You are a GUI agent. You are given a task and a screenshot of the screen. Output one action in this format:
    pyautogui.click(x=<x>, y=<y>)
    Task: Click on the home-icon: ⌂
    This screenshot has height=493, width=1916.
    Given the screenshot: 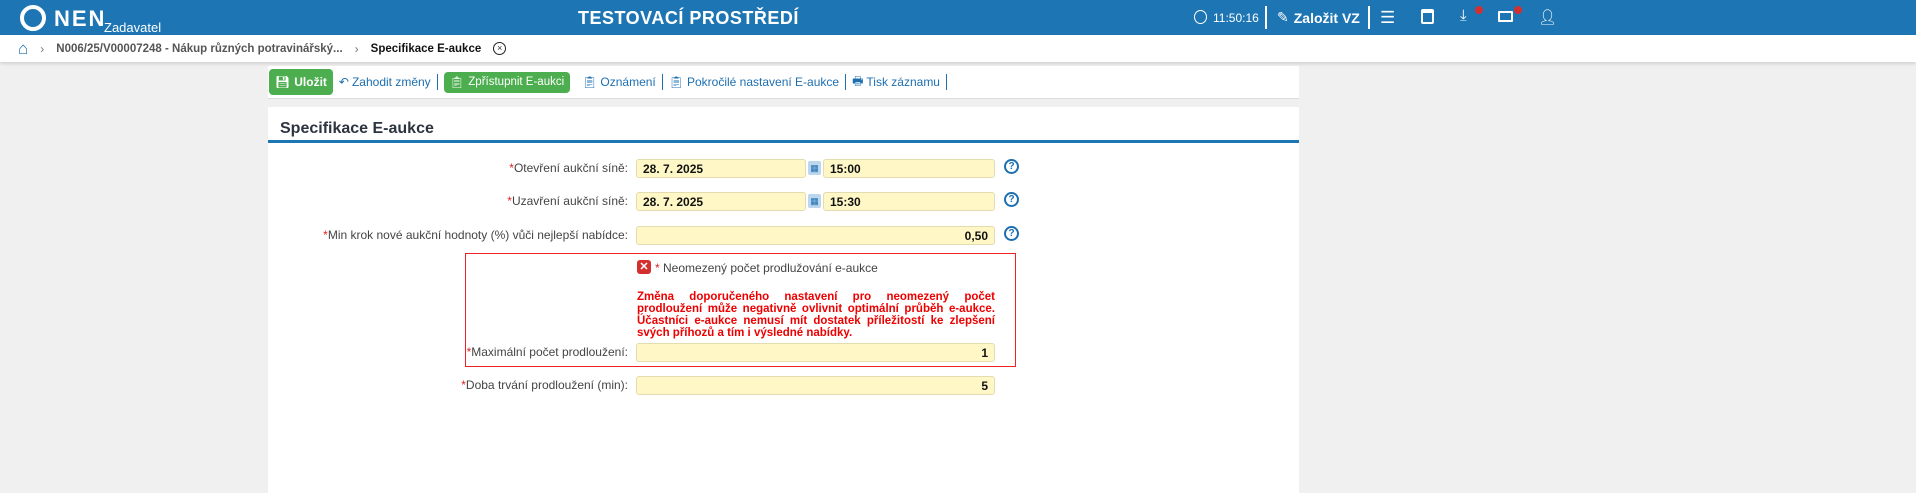 What is the action you would take?
    pyautogui.click(x=23, y=48)
    